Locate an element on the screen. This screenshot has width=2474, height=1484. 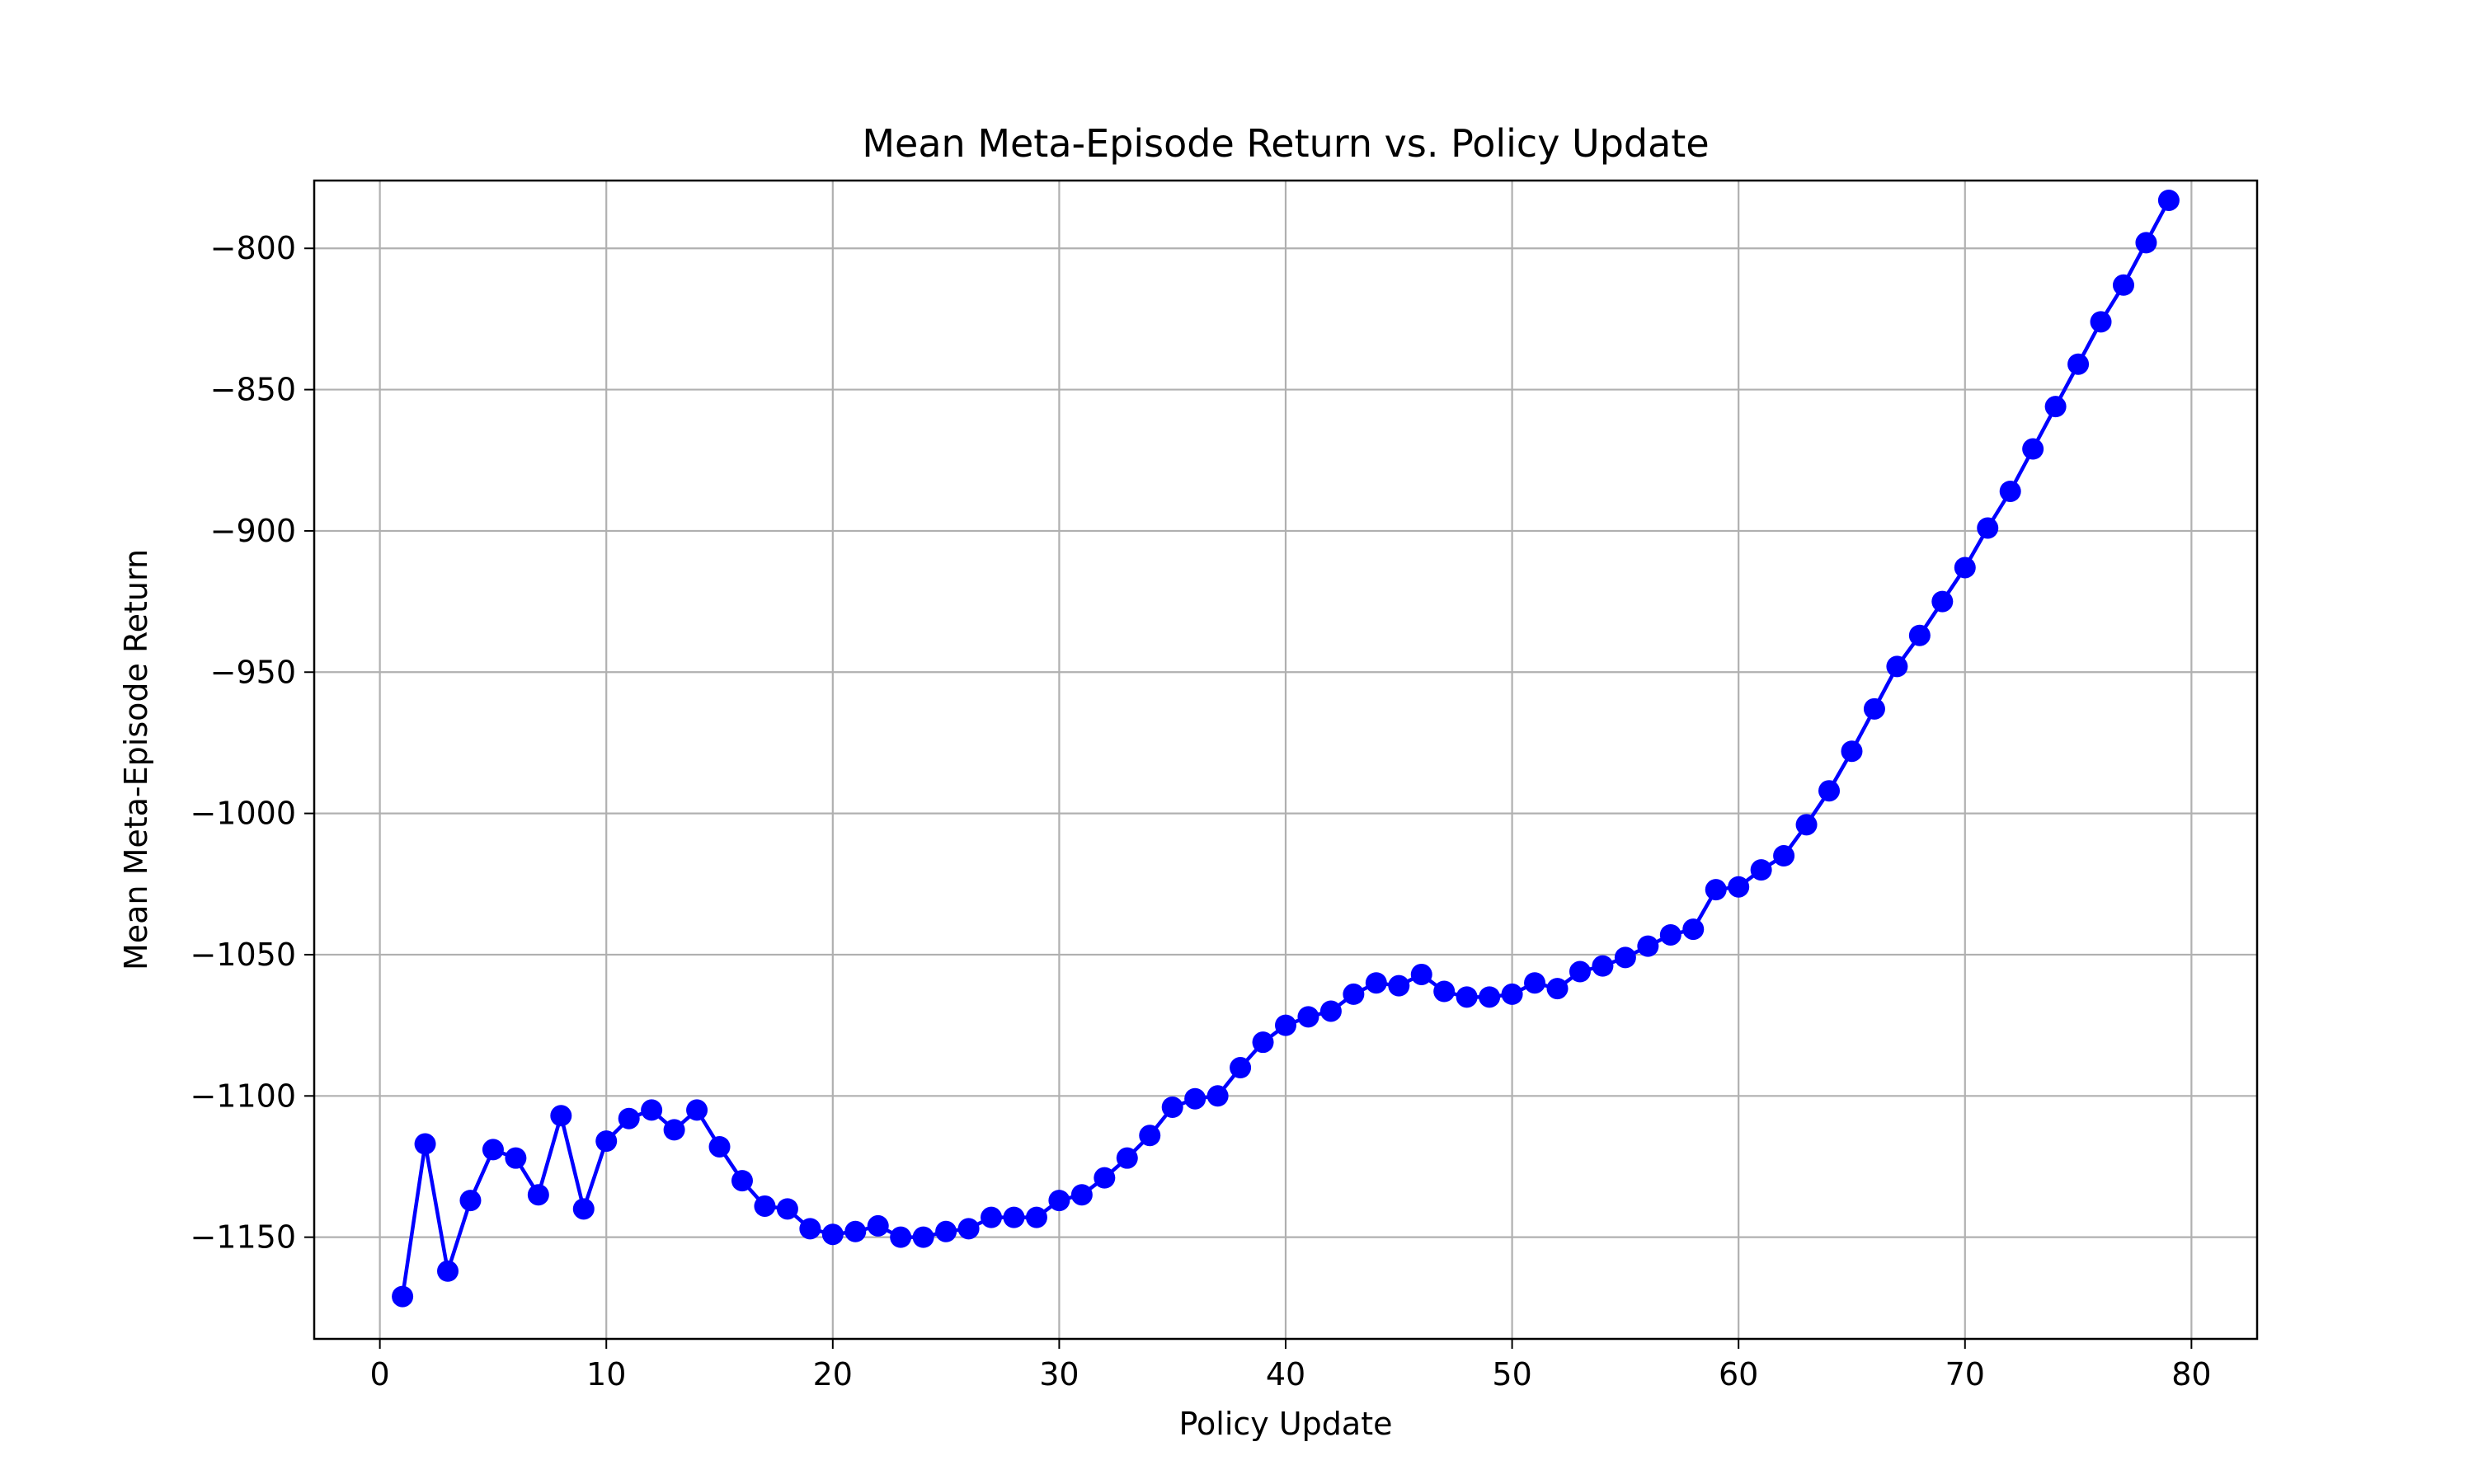
x-tick-label: 10 is located at coordinates (606, 1374).